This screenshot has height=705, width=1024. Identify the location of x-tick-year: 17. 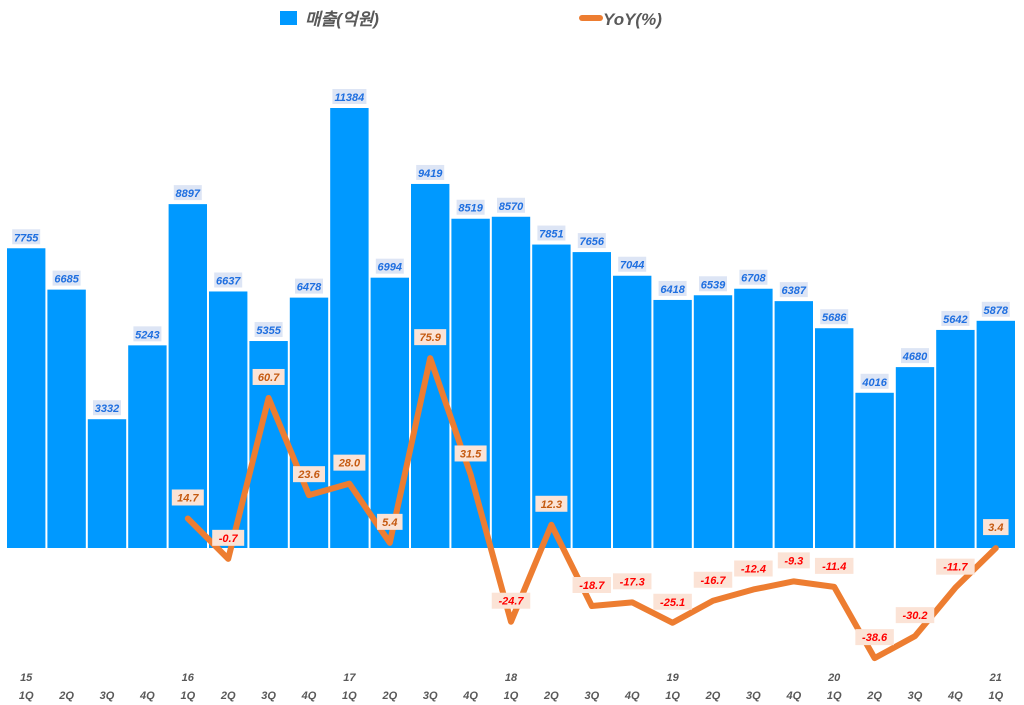
(349, 678).